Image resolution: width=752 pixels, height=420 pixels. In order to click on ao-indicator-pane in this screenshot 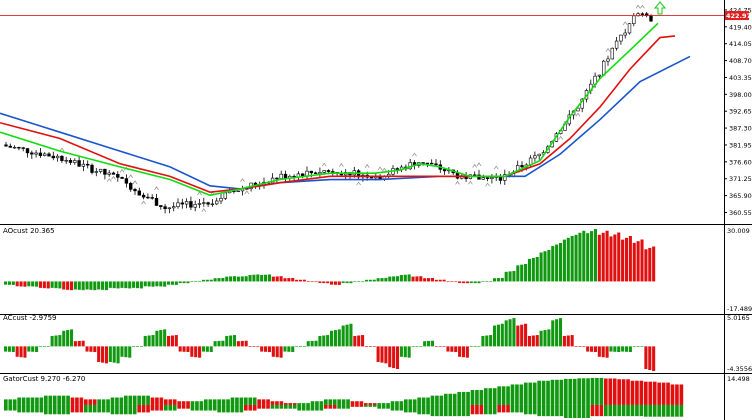, I will do `click(330, 260)`.